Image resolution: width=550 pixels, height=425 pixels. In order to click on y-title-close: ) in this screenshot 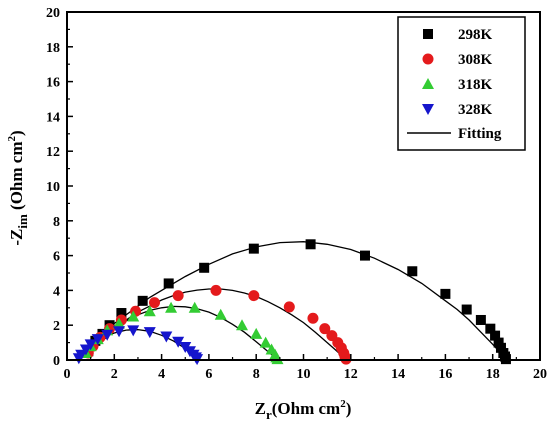, I will do `click(16, 133)`.